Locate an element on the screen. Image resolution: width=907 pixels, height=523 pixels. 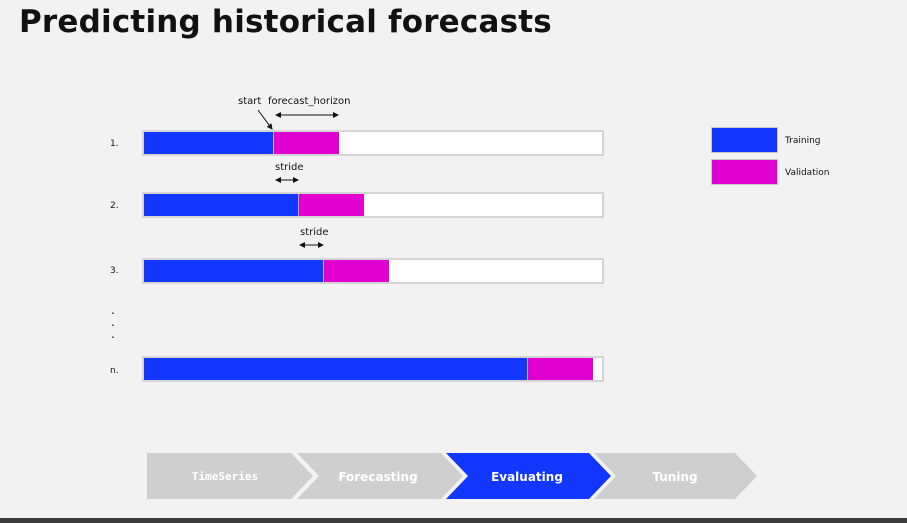
page-title: Predicting historical forecasts is located at coordinates (285, 22).